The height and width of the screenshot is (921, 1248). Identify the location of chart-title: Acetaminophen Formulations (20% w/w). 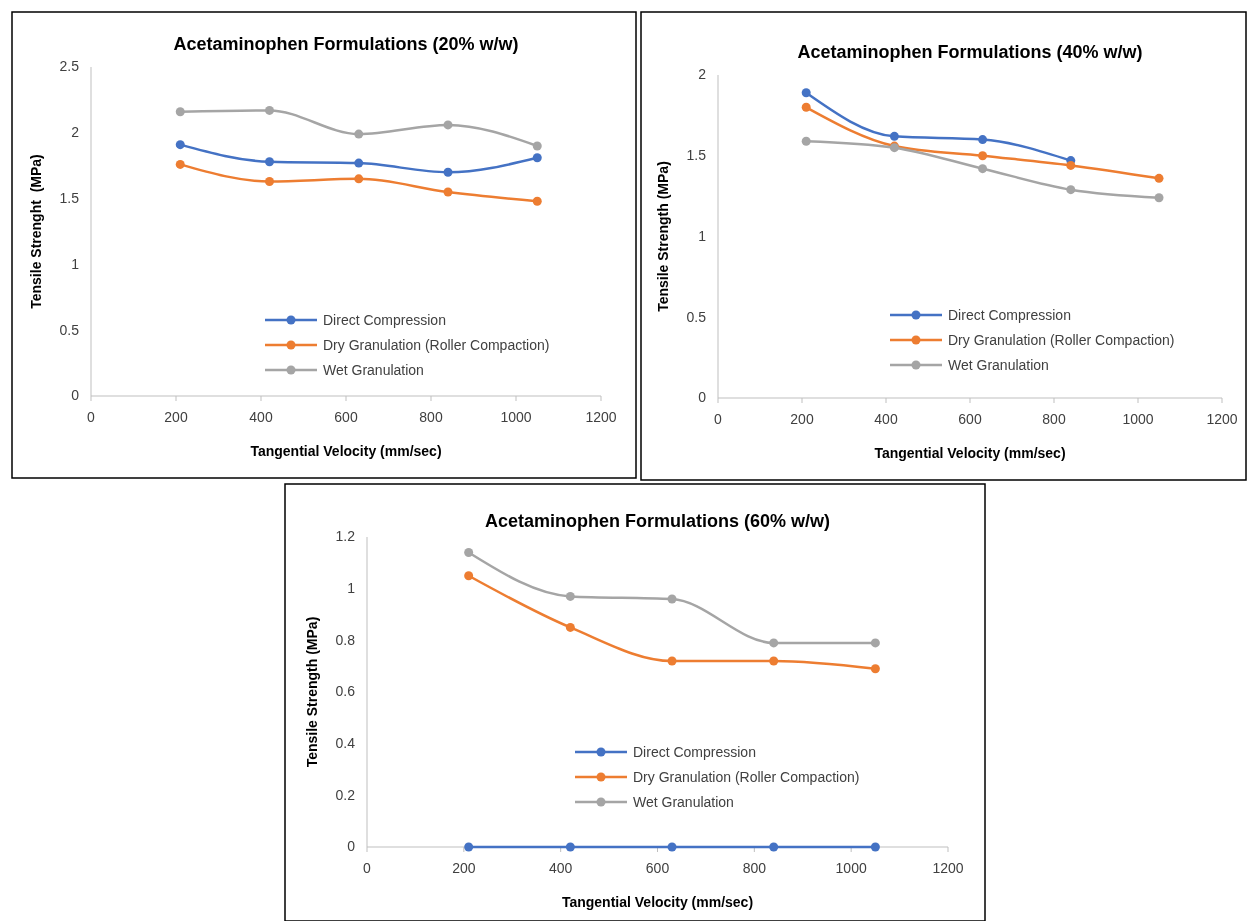
(346, 44).